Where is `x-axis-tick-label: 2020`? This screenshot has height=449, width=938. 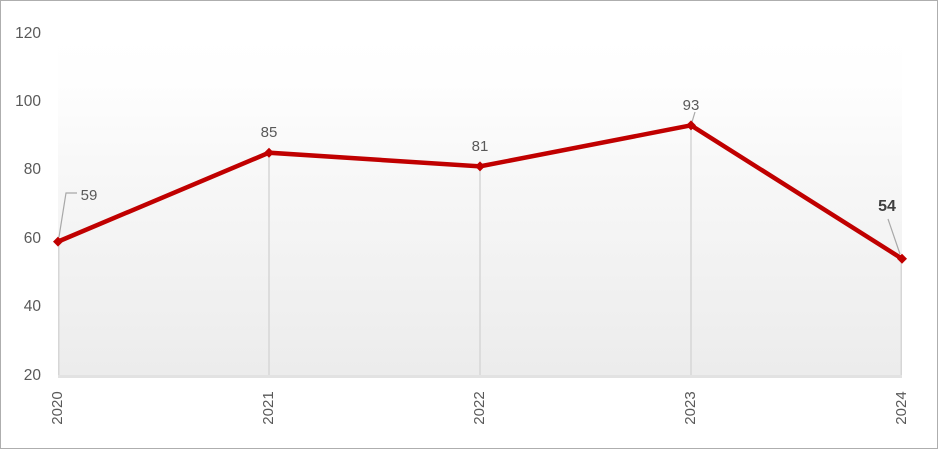
x-axis-tick-label: 2020 is located at coordinates (57, 408).